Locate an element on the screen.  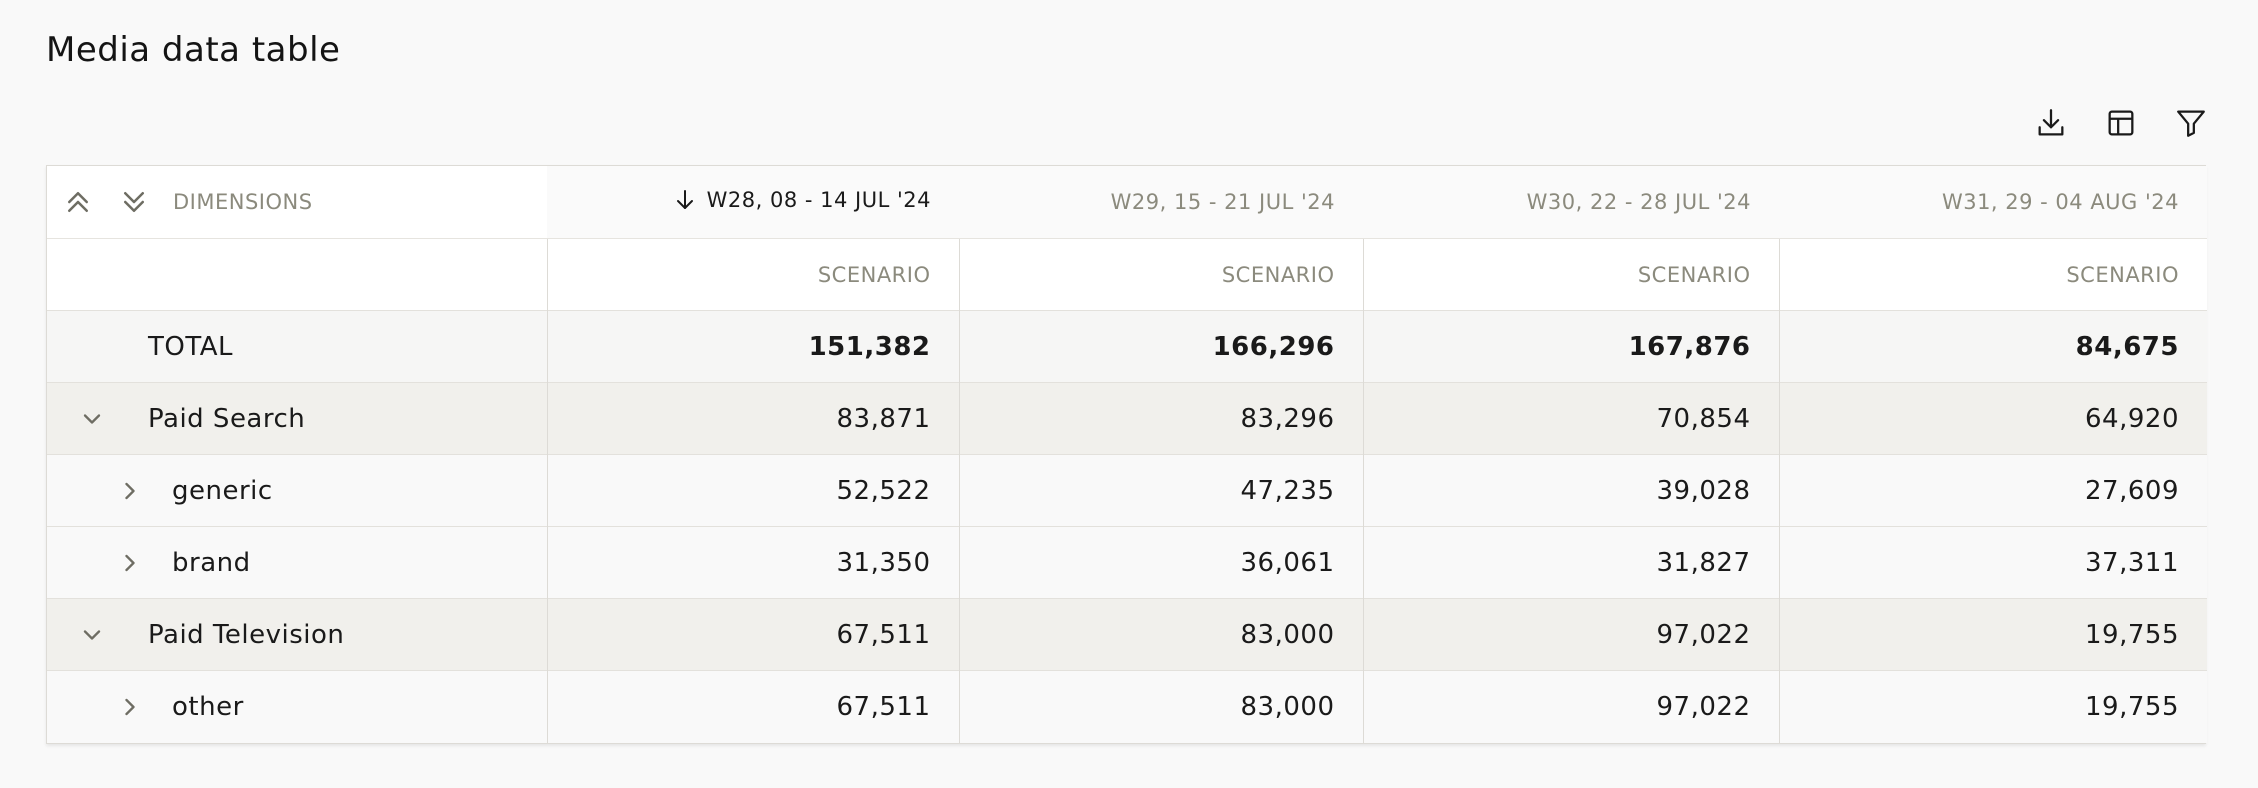
table-row-generic: generic 52,522 47,235 39,028 27,609 is located at coordinates (1127, 490).